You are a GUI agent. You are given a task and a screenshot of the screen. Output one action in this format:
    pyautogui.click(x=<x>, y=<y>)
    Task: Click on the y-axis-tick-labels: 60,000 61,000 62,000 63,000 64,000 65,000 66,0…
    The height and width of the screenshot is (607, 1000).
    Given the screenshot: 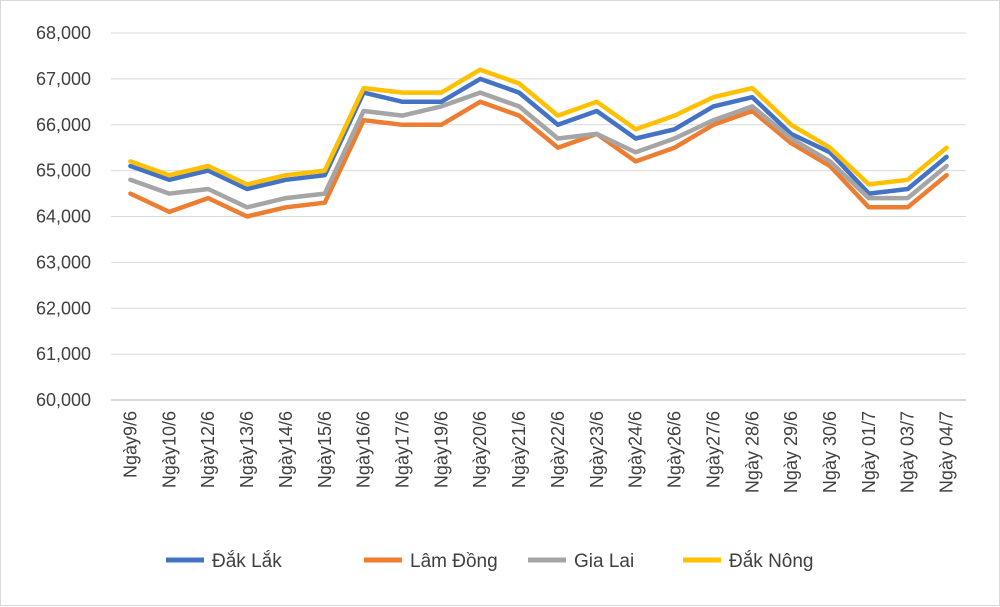 What is the action you would take?
    pyautogui.click(x=63, y=216)
    